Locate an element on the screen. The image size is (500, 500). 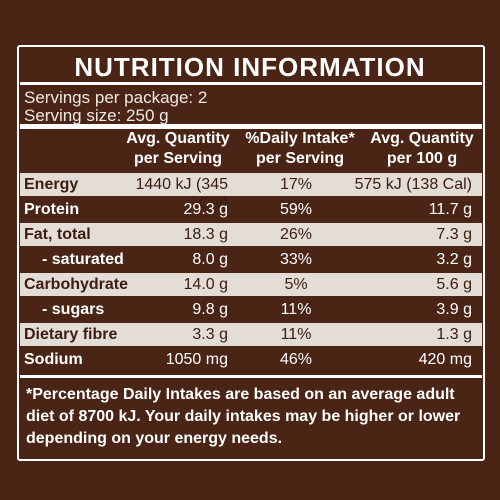
daily-intake-value: 46% is located at coordinates (296, 359).